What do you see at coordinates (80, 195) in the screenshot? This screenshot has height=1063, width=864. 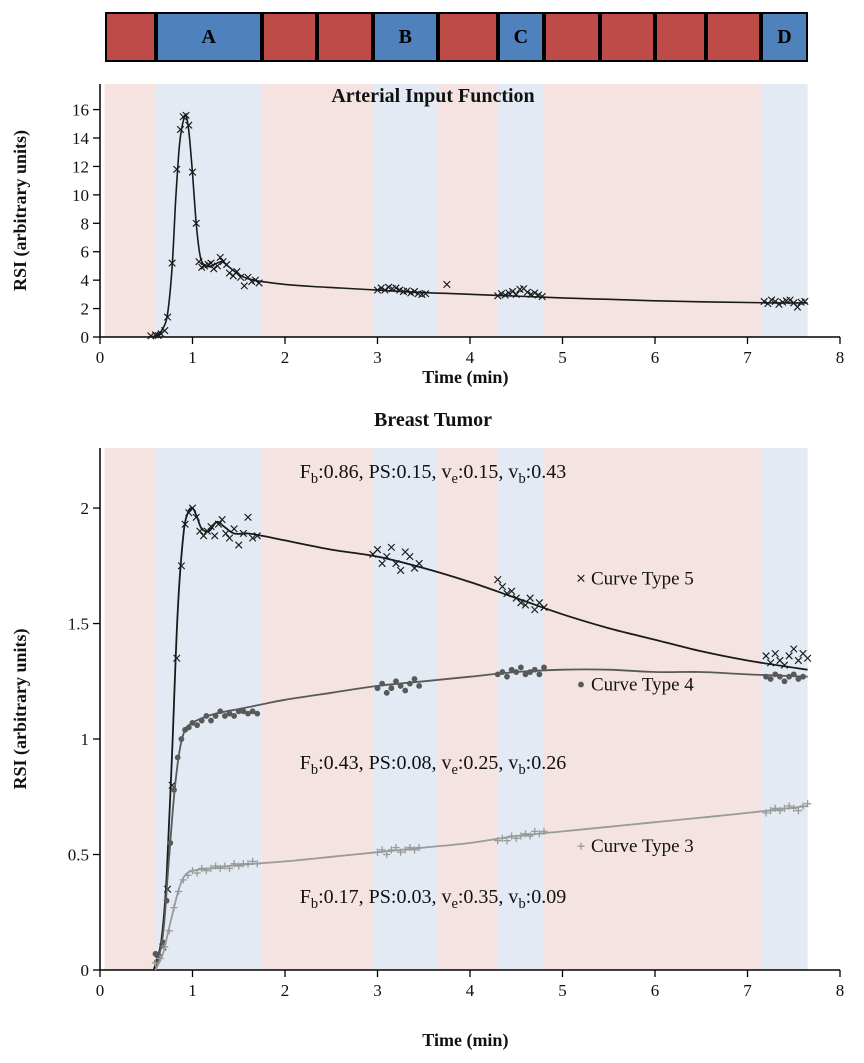 I see `y-tick-label: 10` at bounding box center [80, 195].